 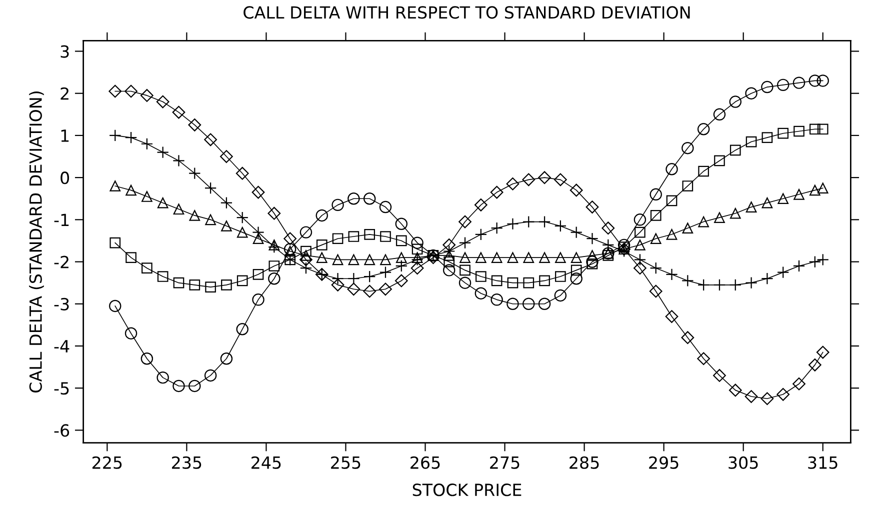 I want to click on x-tick-label: 255, so click(x=345, y=462).